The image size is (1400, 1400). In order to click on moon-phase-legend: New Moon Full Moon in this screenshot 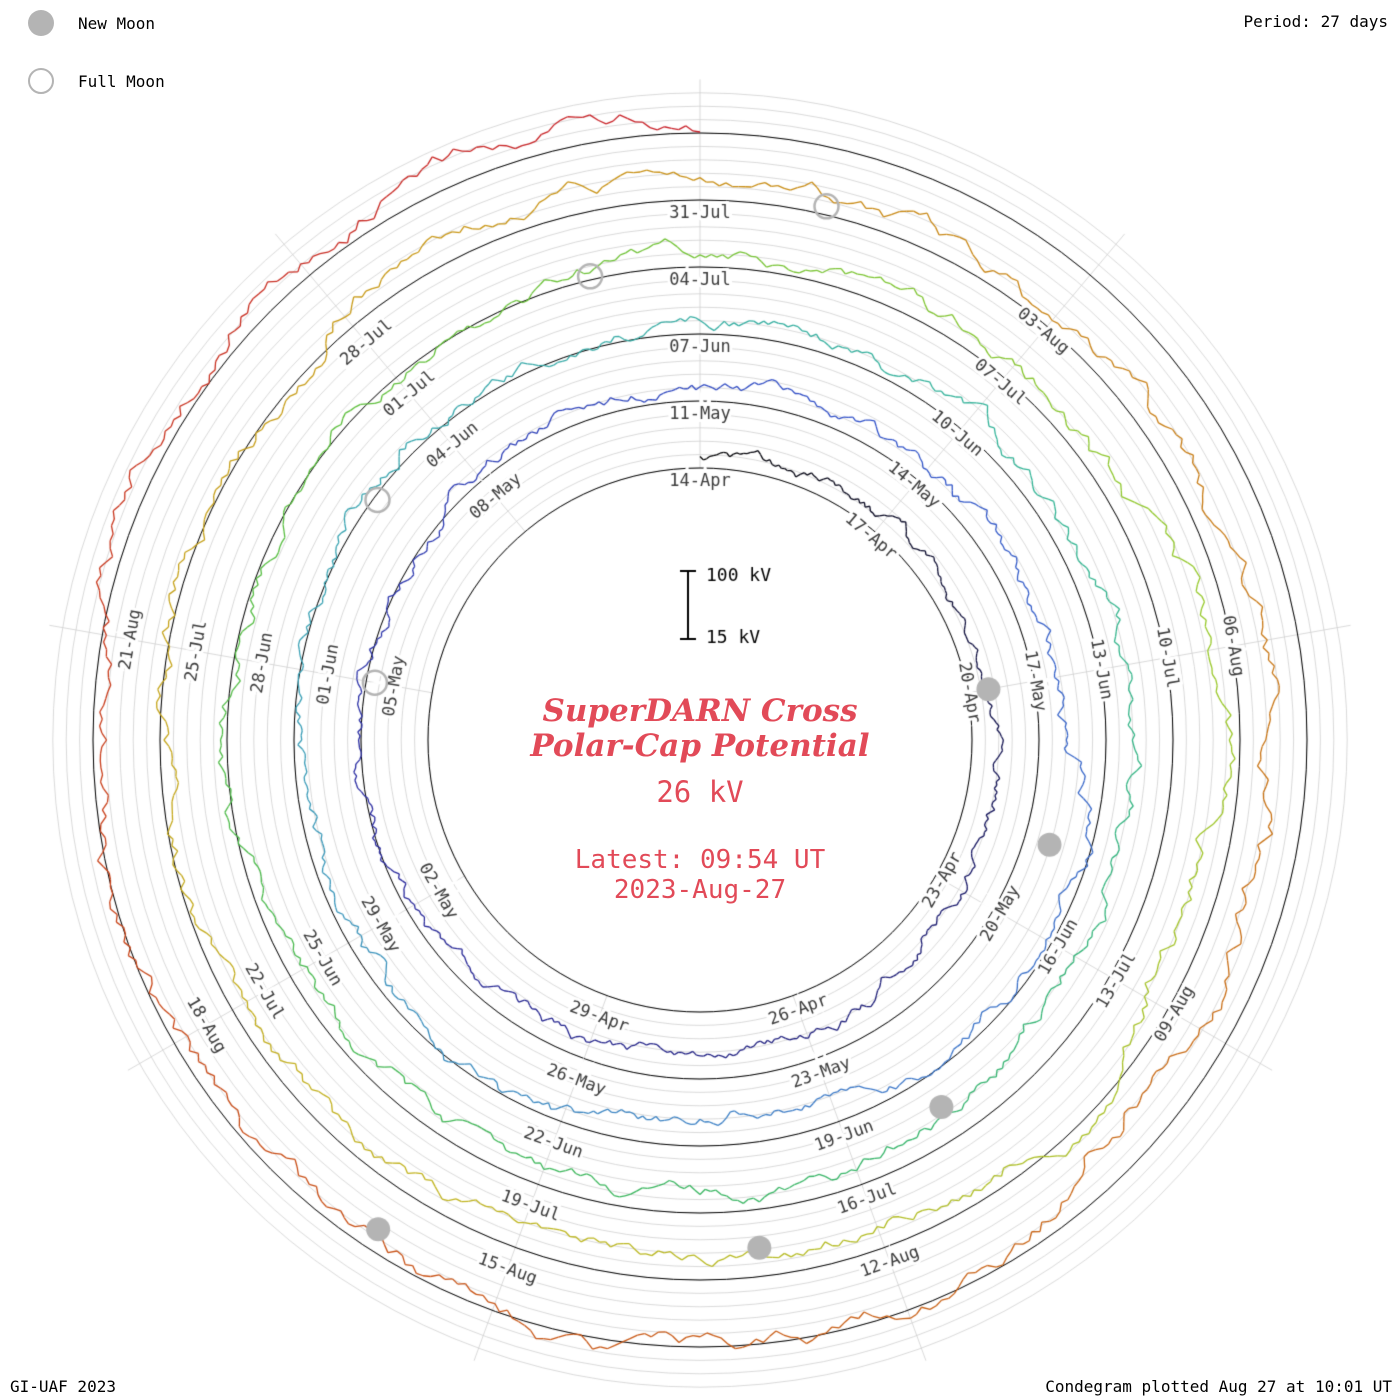, I will do `click(96, 52)`.